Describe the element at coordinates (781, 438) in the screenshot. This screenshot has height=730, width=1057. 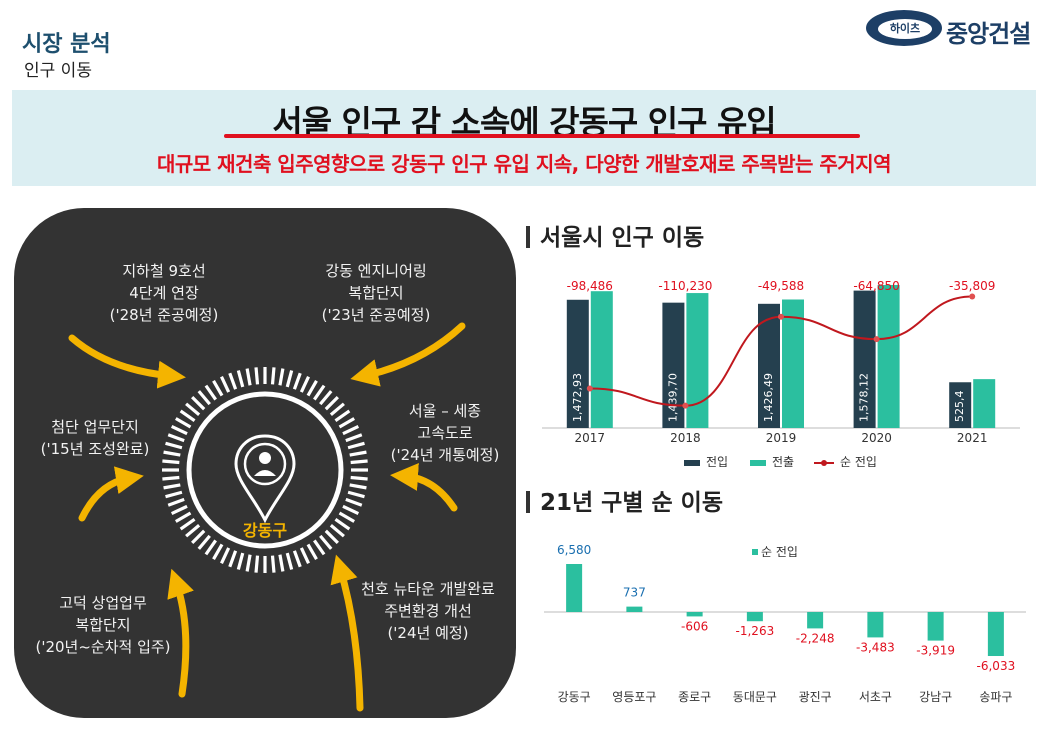
I see `x-tick-label: 2019` at that location.